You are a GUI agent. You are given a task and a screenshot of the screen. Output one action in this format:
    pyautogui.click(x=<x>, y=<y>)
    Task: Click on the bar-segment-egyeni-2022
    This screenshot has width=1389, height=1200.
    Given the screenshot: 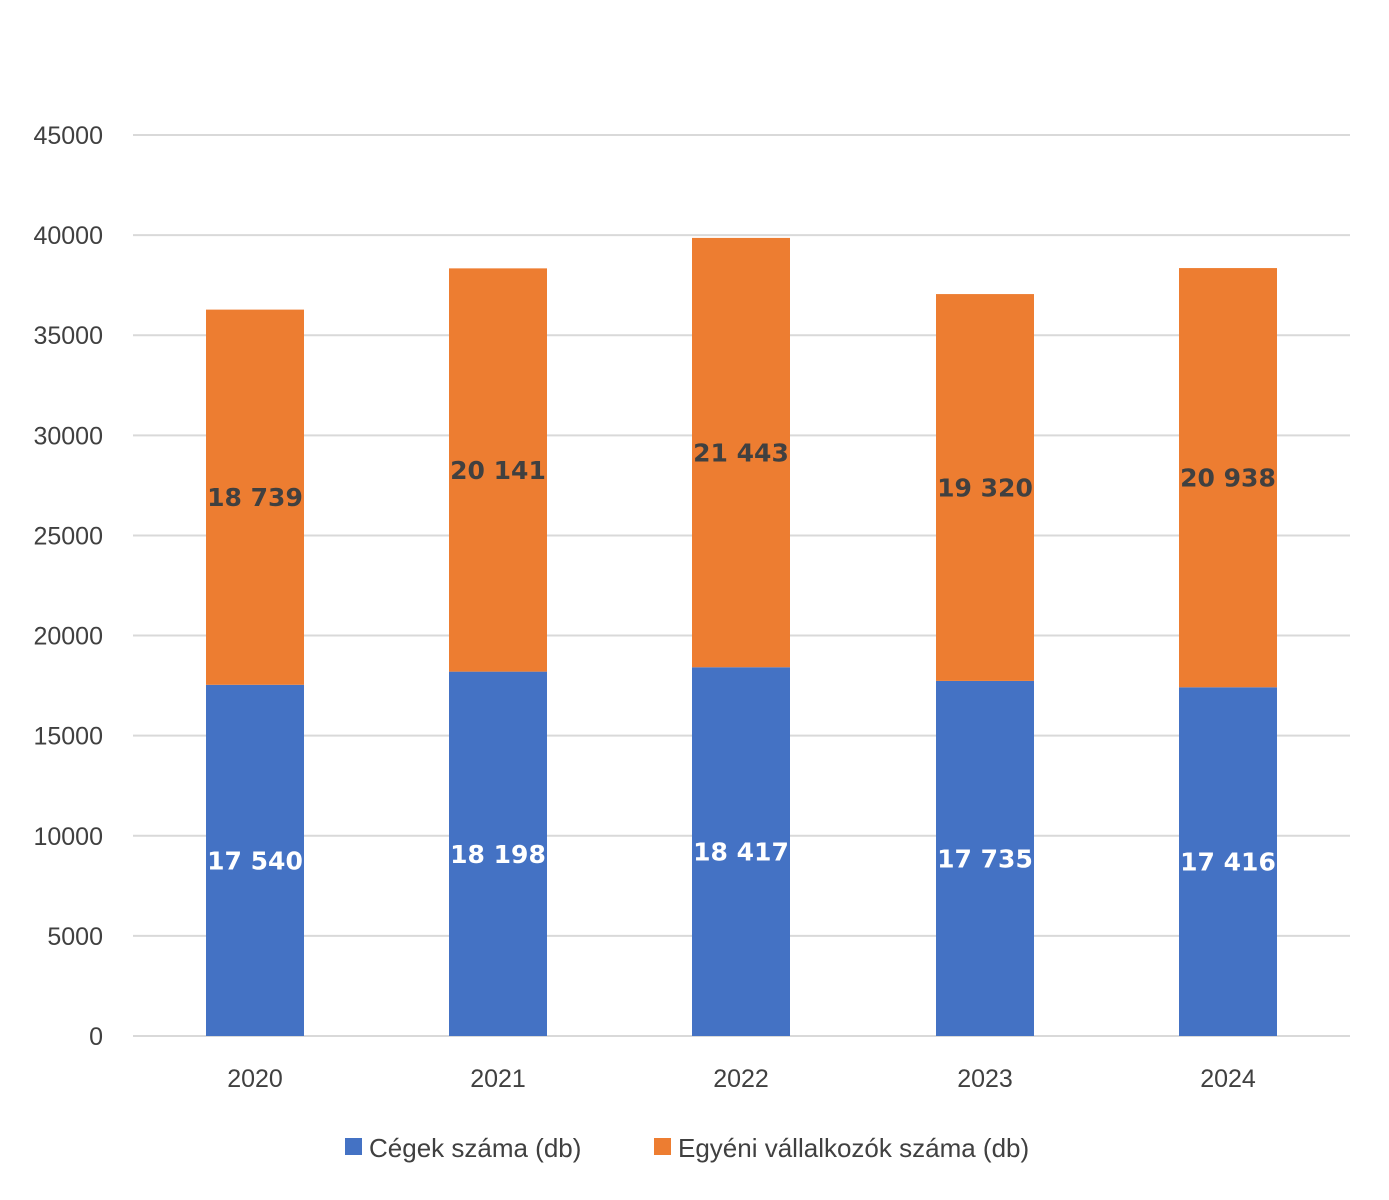 What is the action you would take?
    pyautogui.click(x=741, y=452)
    